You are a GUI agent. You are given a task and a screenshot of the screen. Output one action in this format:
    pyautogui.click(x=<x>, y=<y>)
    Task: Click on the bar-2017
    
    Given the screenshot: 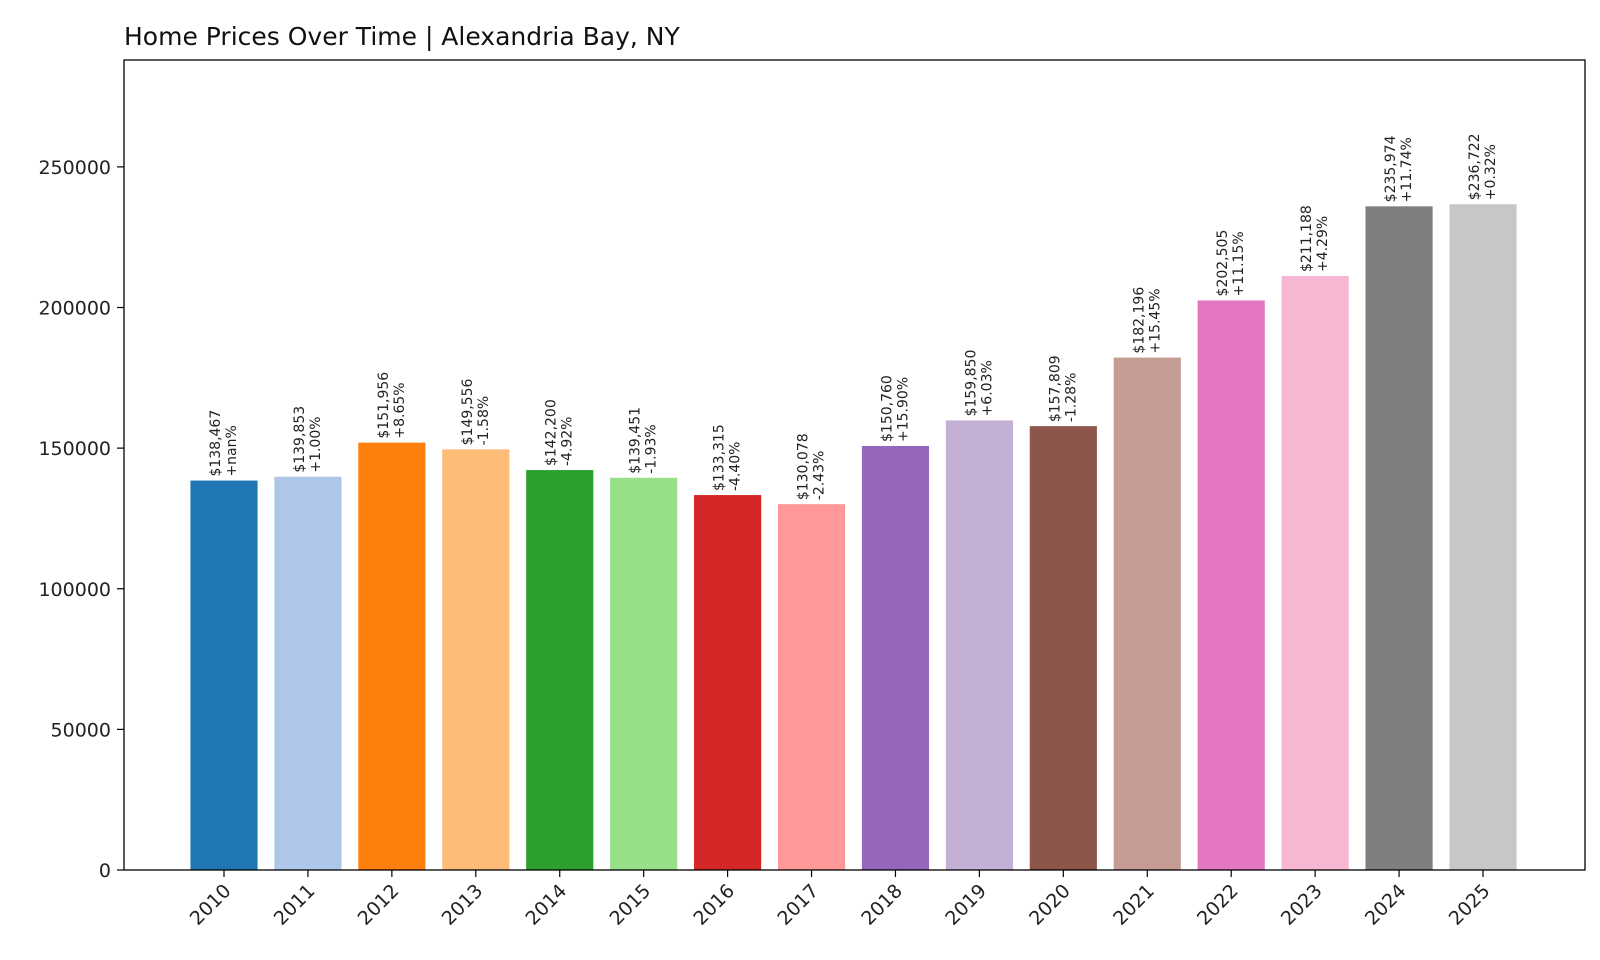 What is the action you would take?
    pyautogui.click(x=811, y=687)
    